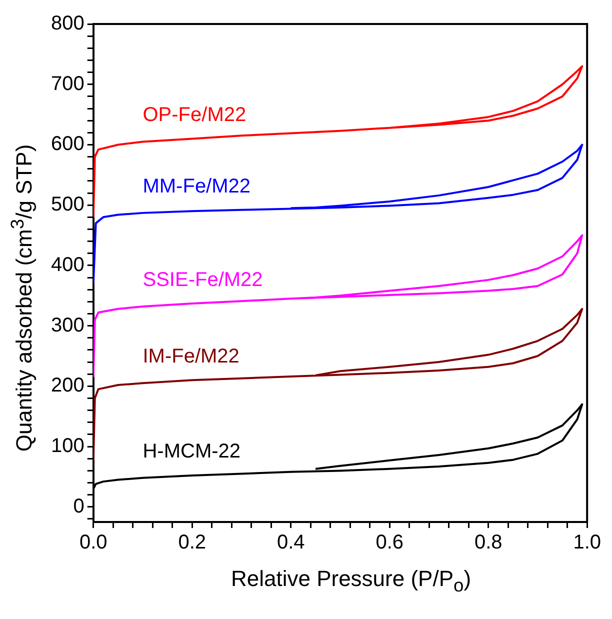 The height and width of the screenshot is (619, 612). What do you see at coordinates (192, 543) in the screenshot?
I see `x-tick-label: 0.2` at bounding box center [192, 543].